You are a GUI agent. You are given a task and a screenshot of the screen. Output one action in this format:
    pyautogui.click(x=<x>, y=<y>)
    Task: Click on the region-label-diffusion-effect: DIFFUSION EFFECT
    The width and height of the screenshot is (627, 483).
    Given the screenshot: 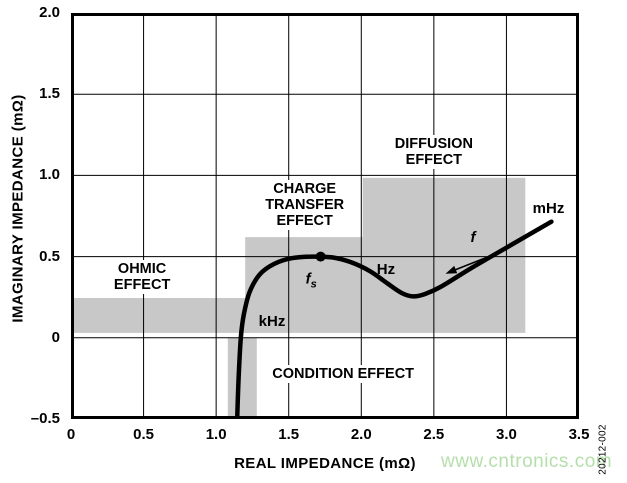 What is the action you would take?
    pyautogui.click(x=433, y=151)
    